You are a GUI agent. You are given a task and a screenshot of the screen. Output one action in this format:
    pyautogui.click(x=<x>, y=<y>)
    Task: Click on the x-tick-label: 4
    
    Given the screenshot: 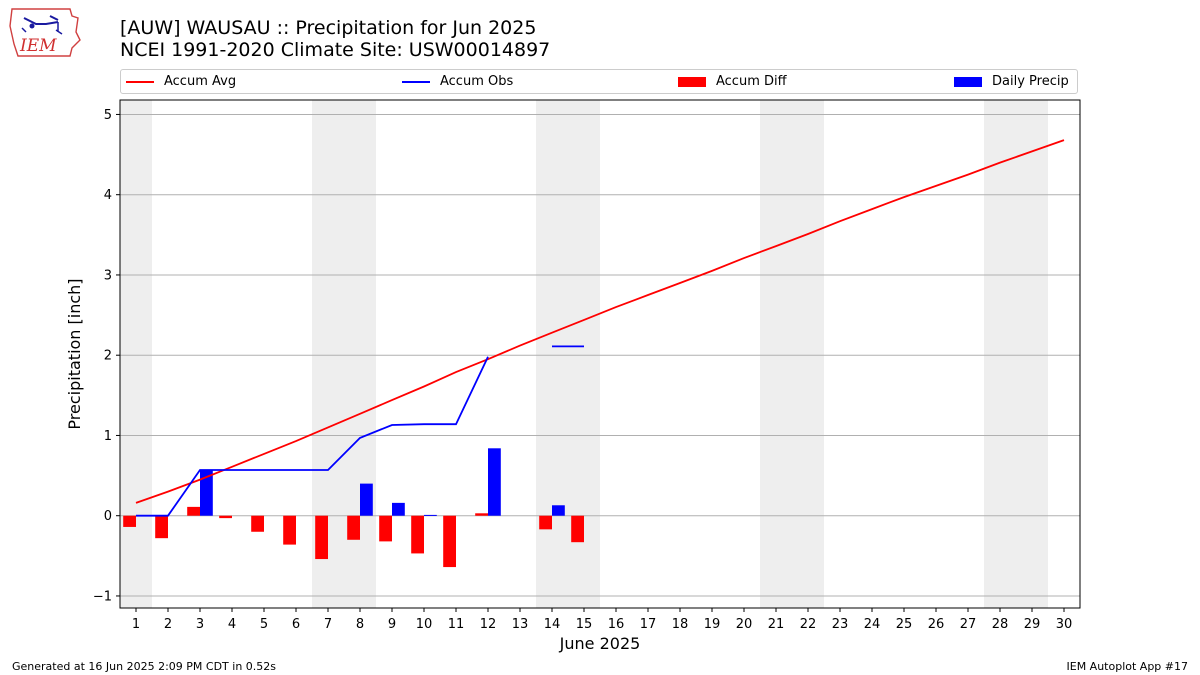 What is the action you would take?
    pyautogui.click(x=232, y=624)
    